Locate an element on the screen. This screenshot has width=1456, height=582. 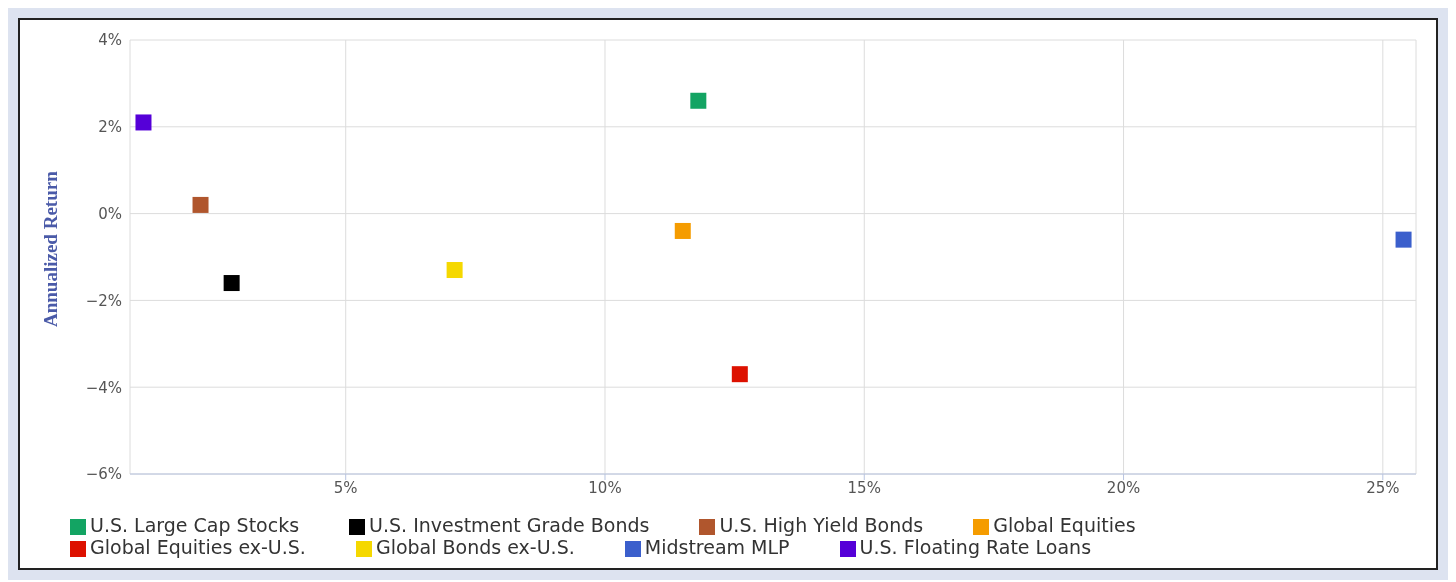
legend-label: Global Equities is located at coordinates (1064, 525).